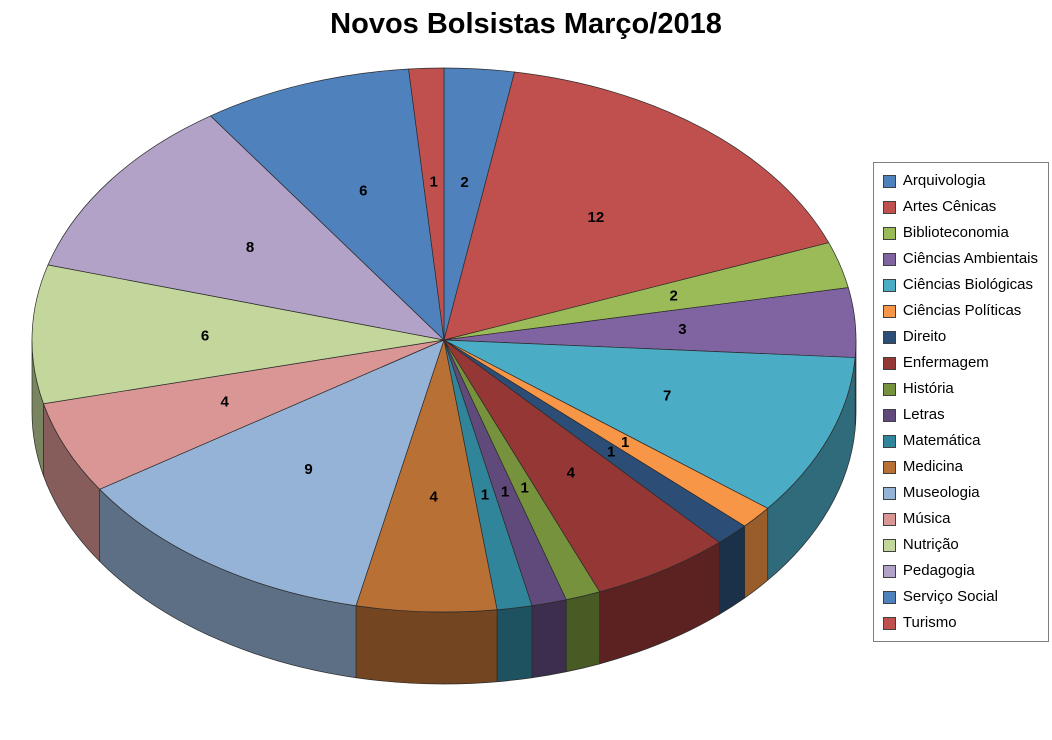  I want to click on legend-item: Enfermagem, so click(960, 363).